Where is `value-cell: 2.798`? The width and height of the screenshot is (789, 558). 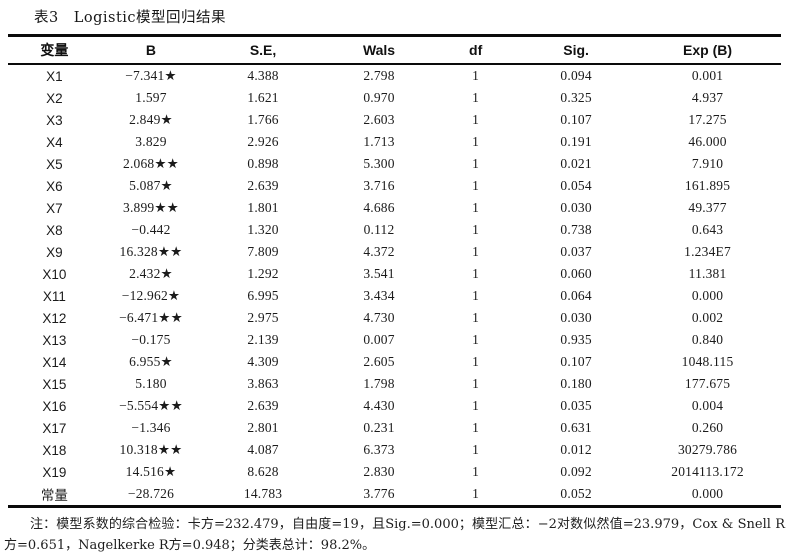
value-cell: 2.798 is located at coordinates (379, 75).